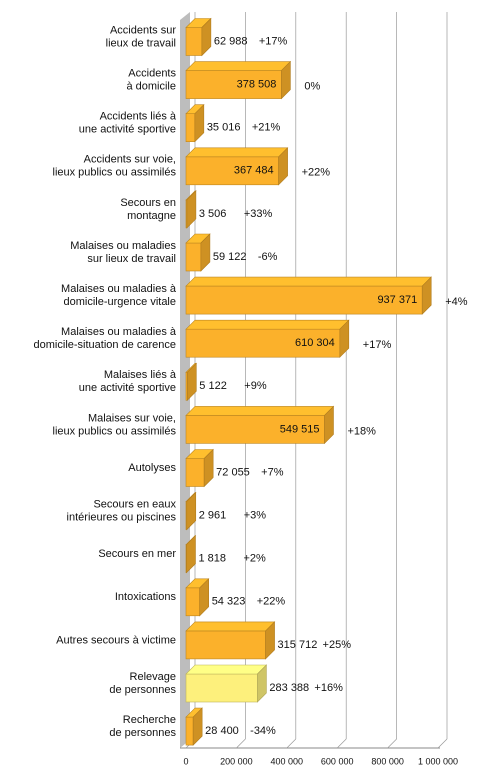 This screenshot has width=483, height=773. Describe the element at coordinates (212, 559) in the screenshot. I see `value-label: 1 818` at that location.